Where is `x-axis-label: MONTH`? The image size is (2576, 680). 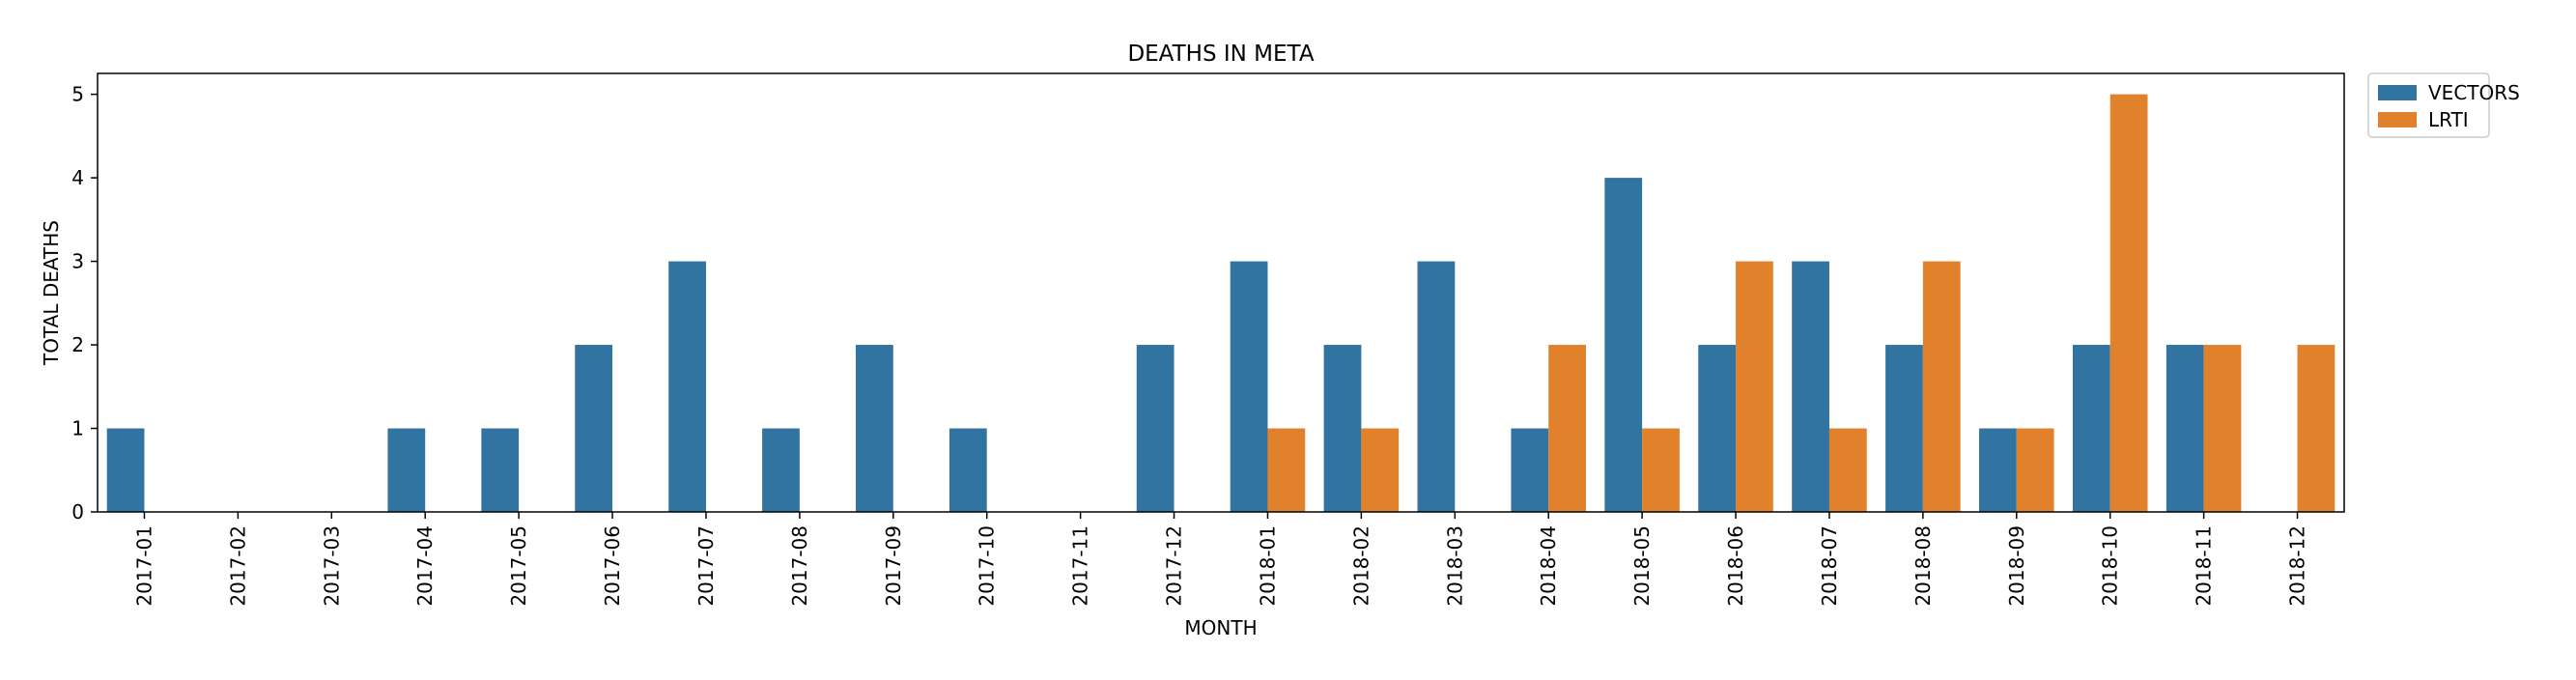 x-axis-label: MONTH is located at coordinates (1220, 628).